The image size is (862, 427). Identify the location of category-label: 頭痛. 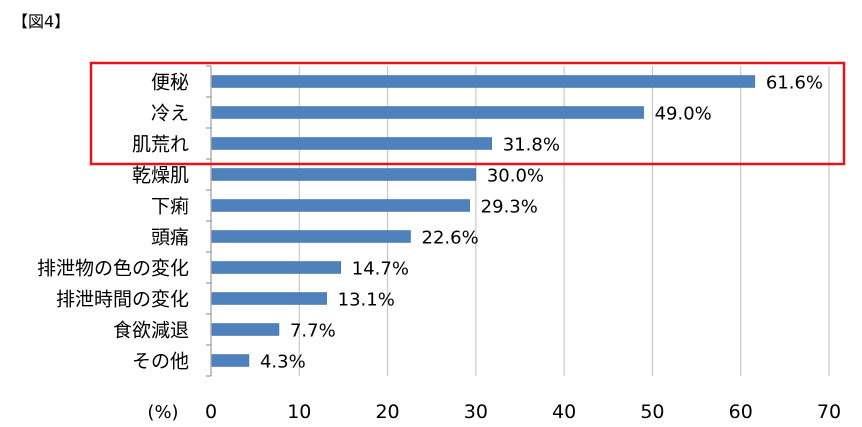
(170, 238).